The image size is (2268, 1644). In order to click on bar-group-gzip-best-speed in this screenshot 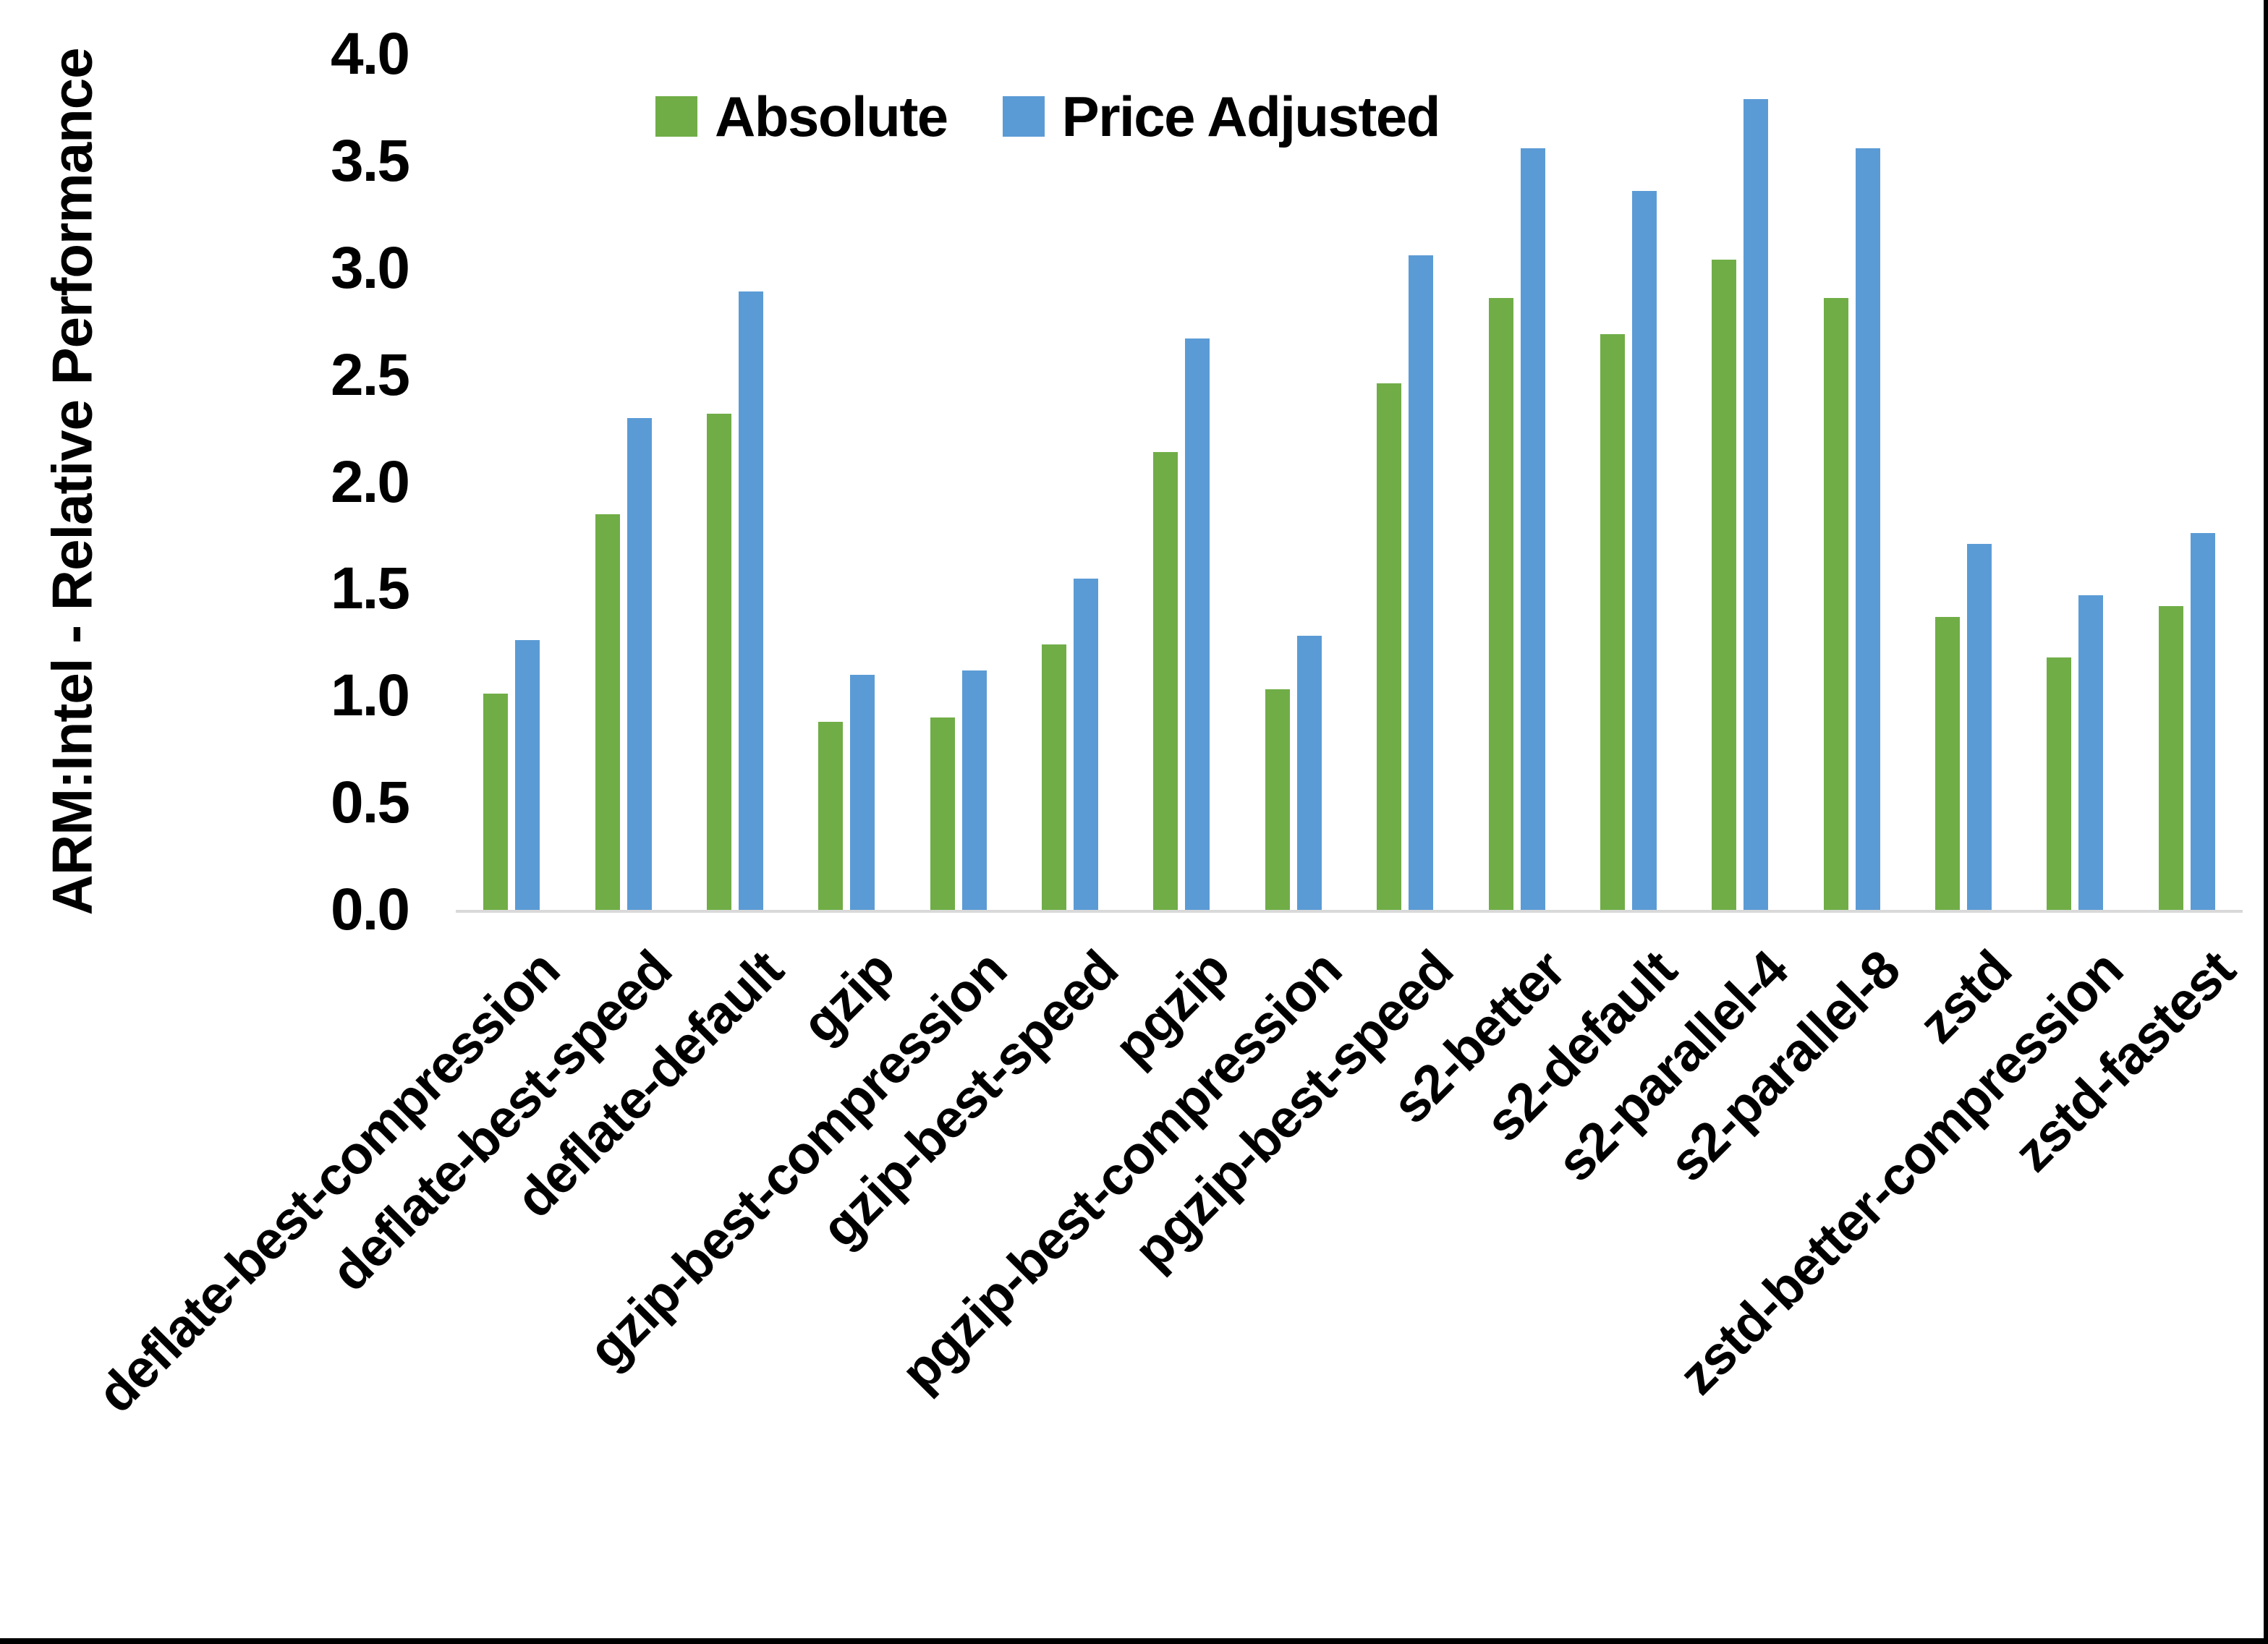, I will do `click(1070, 482)`.